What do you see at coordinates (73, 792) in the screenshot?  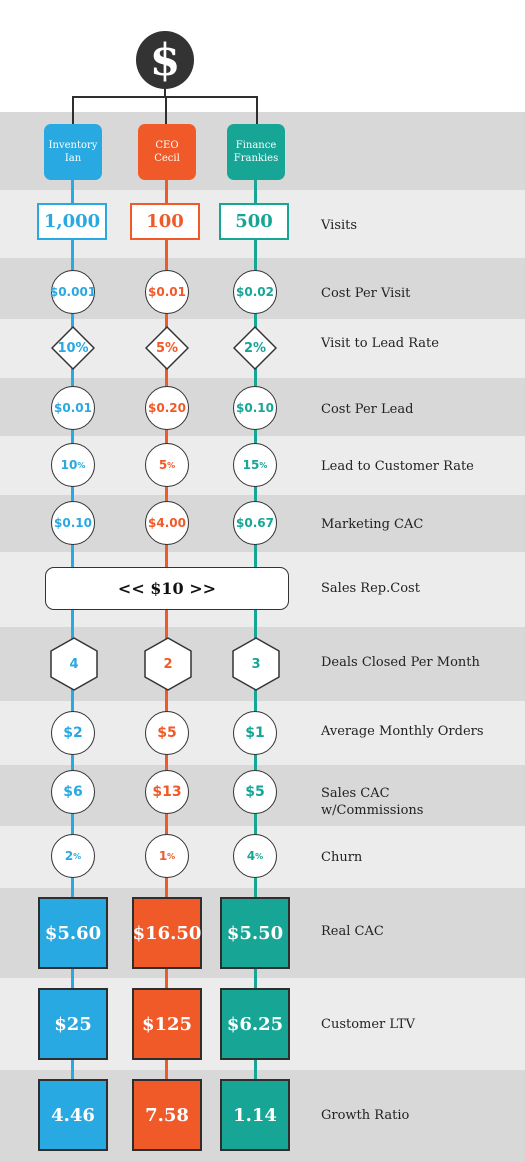 I see `sales-cac-ian: $6` at bounding box center [73, 792].